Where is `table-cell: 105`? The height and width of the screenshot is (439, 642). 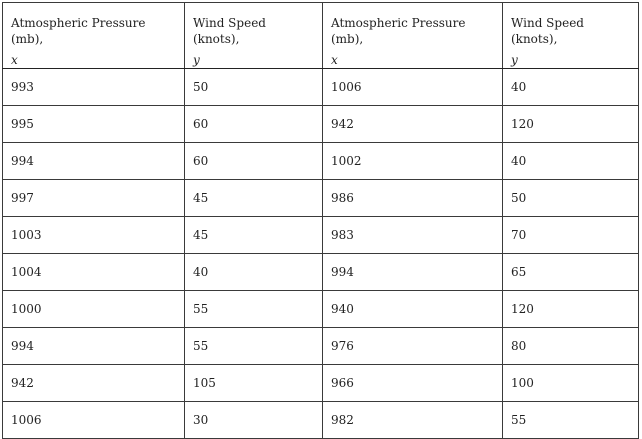 table-cell: 105 is located at coordinates (253, 383).